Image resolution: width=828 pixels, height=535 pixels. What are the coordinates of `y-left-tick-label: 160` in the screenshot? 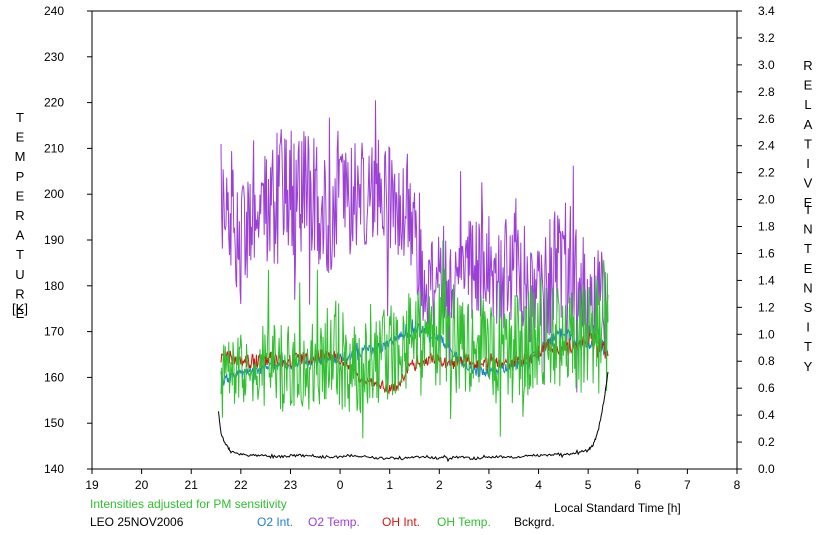 It's located at (54, 377).